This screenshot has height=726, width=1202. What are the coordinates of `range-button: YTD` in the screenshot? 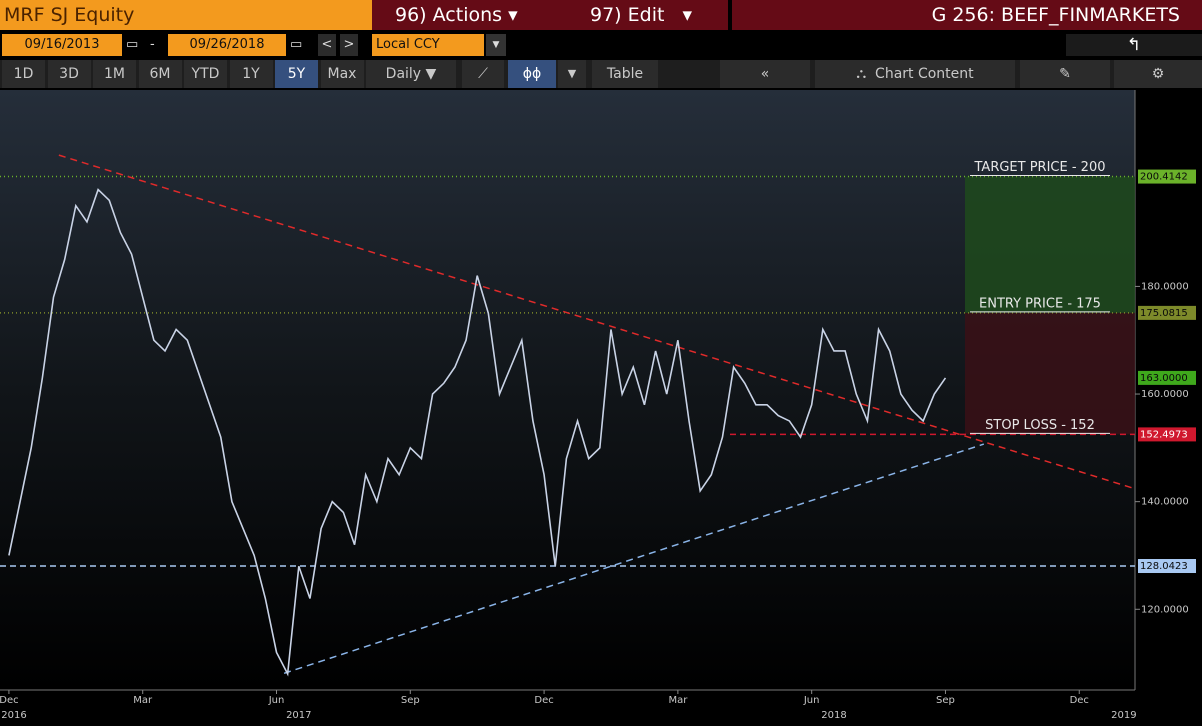 It's located at (205, 74).